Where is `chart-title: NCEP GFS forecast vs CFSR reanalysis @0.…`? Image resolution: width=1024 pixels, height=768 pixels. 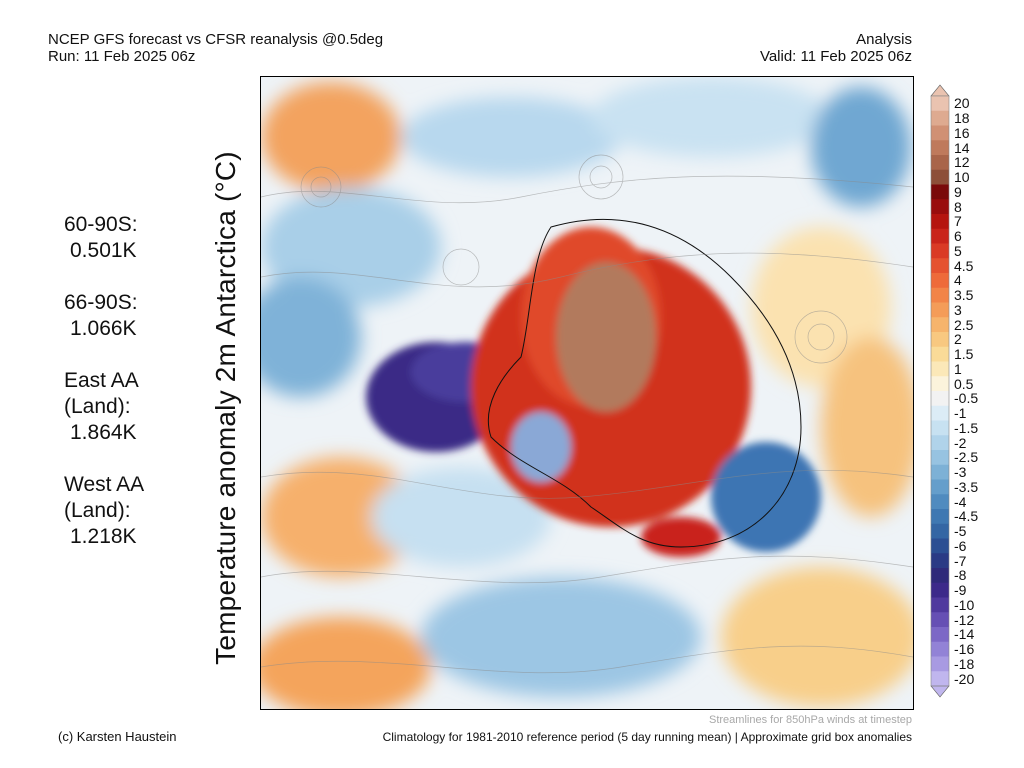 chart-title: NCEP GFS forecast vs CFSR reanalysis @0.… is located at coordinates (216, 39).